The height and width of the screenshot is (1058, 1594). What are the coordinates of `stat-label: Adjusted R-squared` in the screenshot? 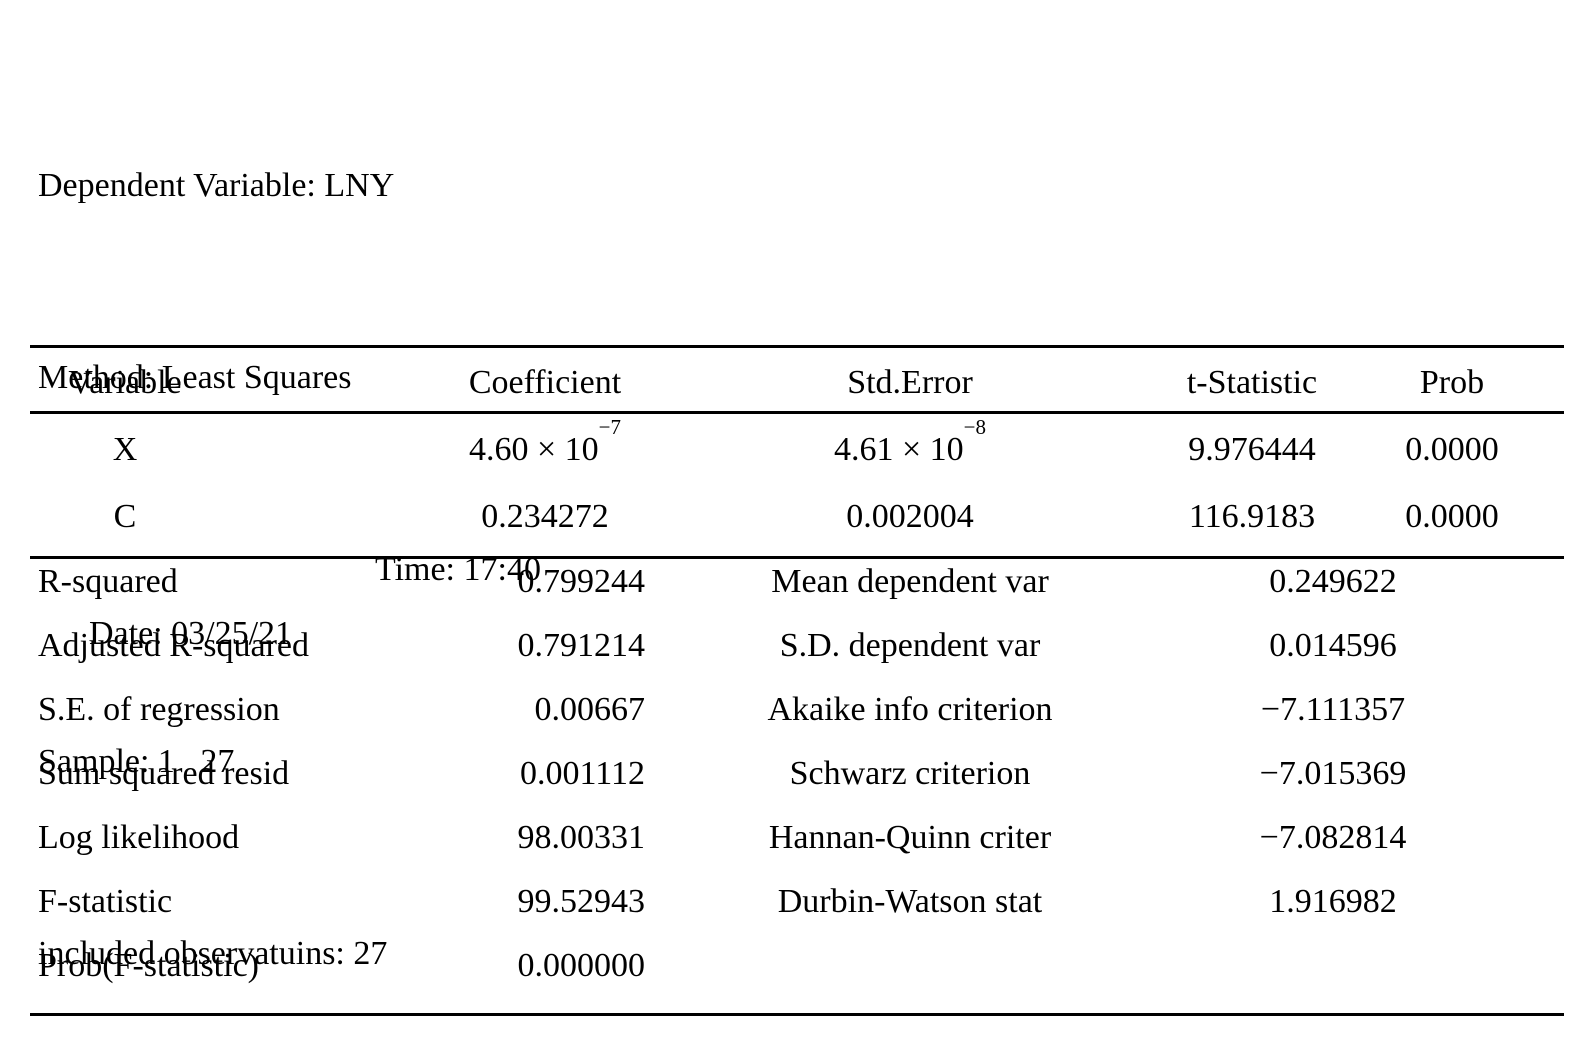 It's located at (174, 645).